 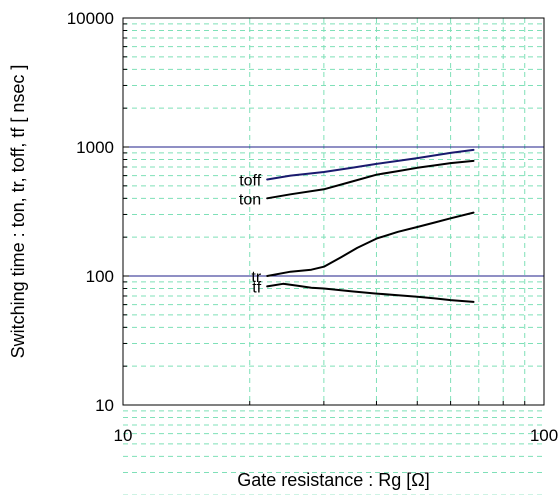 I want to click on y-tick-label: 10, so click(x=104, y=405).